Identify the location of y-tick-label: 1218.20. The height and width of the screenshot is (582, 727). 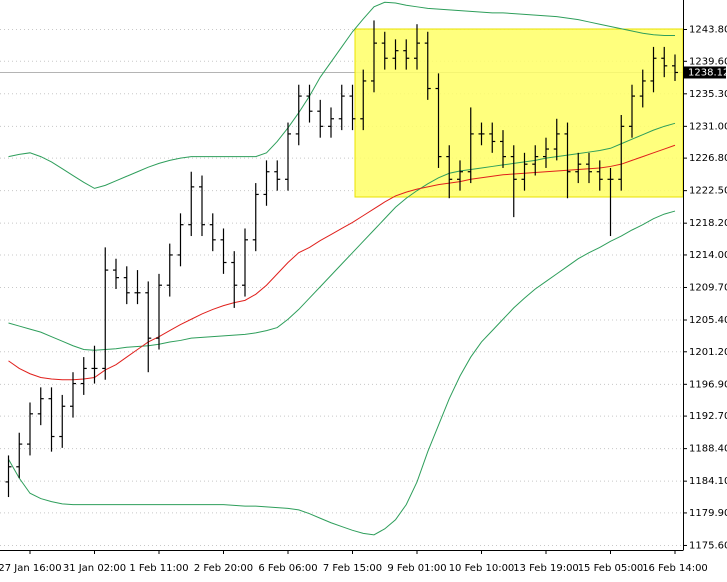
(708, 223).